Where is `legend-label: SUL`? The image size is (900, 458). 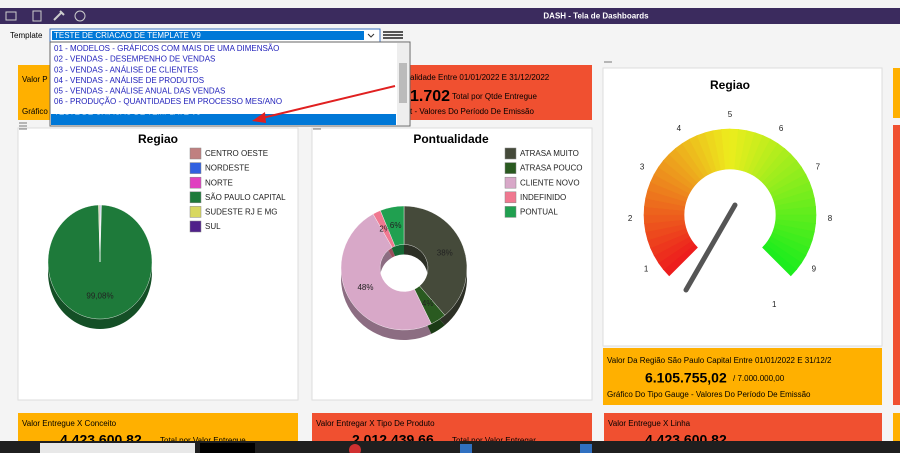
legend-label: SUL is located at coordinates (213, 226).